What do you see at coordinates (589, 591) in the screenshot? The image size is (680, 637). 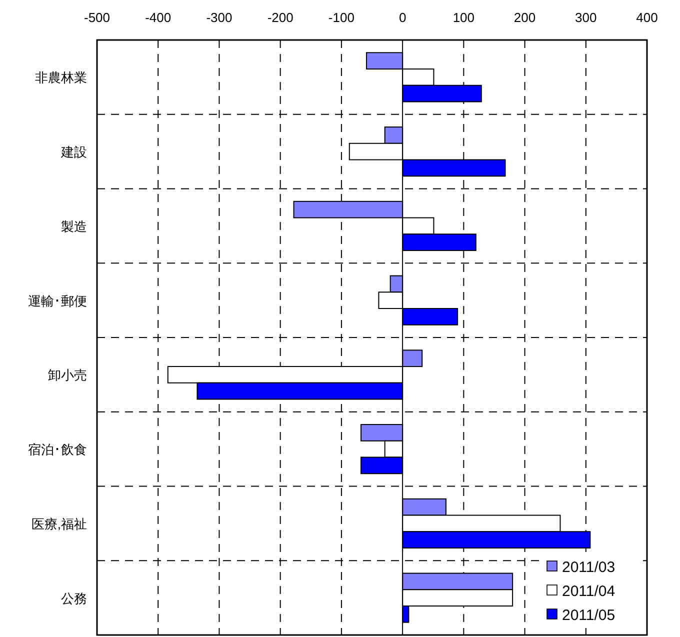 I see `legend-label: 2011/04` at bounding box center [589, 591].